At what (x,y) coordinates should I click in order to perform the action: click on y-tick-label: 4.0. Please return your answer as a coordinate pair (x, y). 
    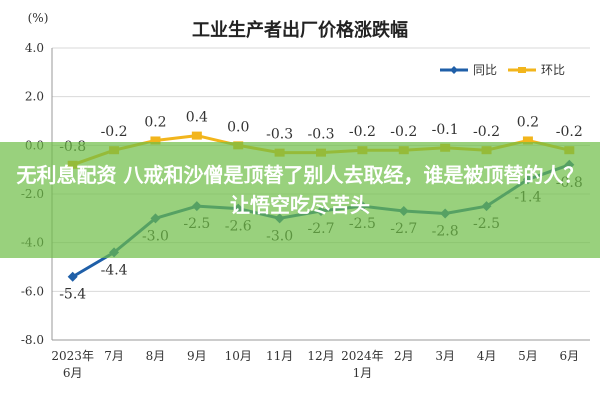
    Looking at the image, I should click on (34, 48).